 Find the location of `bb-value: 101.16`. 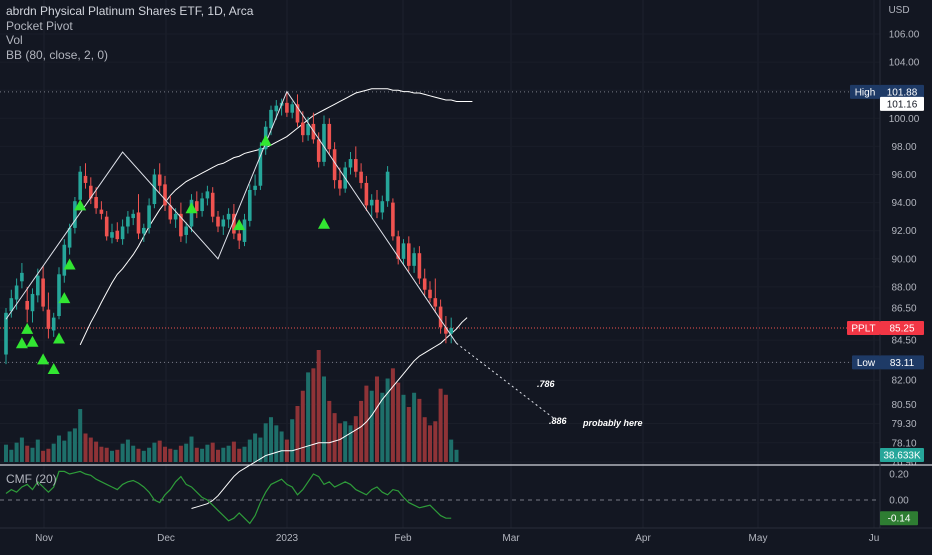

bb-value: 101.16 is located at coordinates (902, 104).